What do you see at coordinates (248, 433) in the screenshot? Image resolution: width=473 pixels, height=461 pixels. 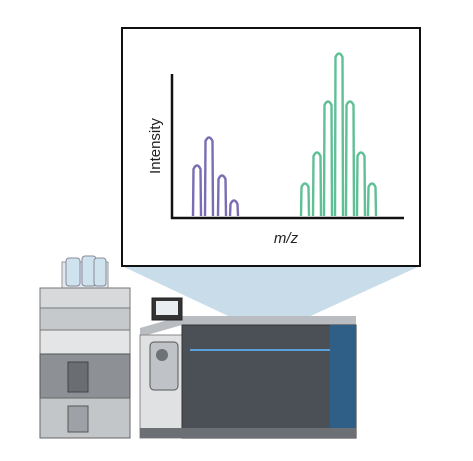 I see `ms-base` at bounding box center [248, 433].